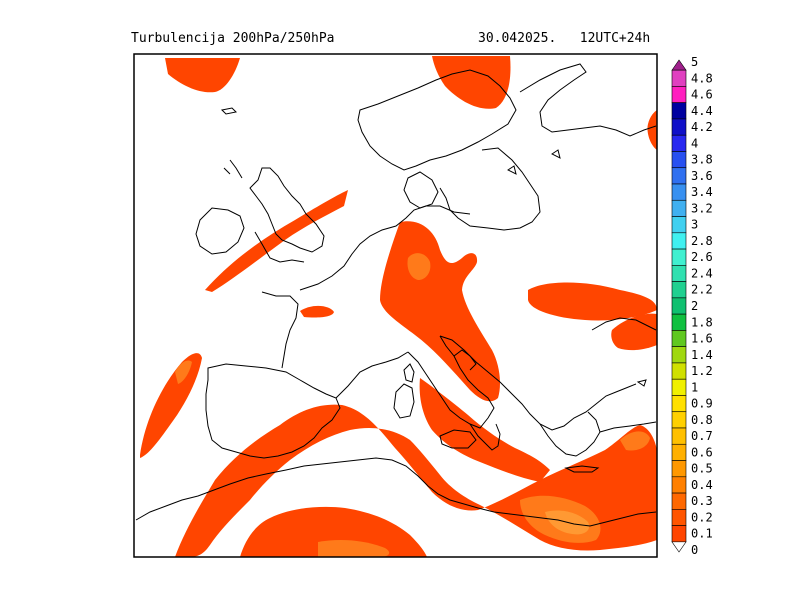  What do you see at coordinates (582, 469) in the screenshot?
I see `coastline-crete` at bounding box center [582, 469].